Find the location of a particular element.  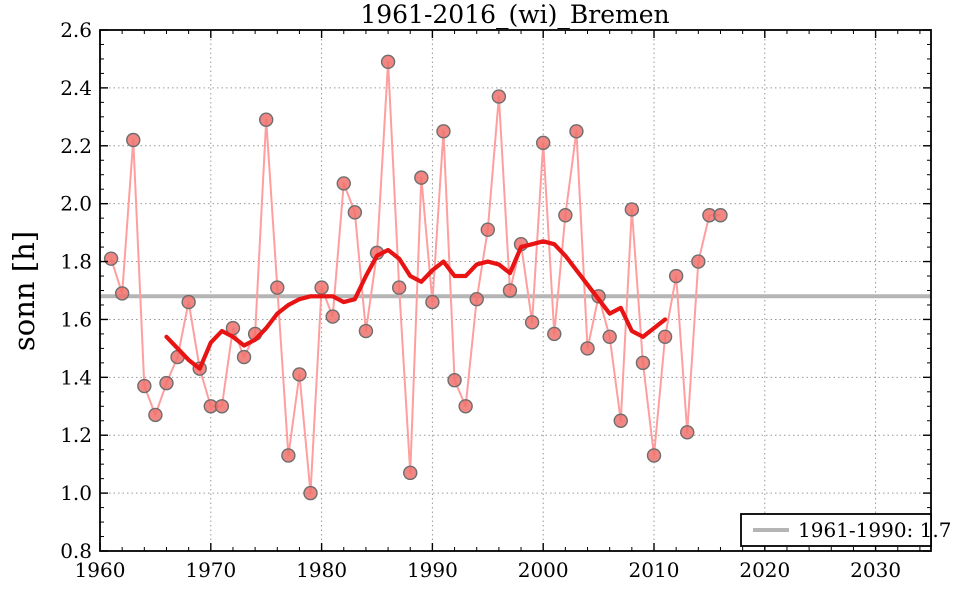

y-tick-label-0.8: 0.8 is located at coordinates (76, 551).